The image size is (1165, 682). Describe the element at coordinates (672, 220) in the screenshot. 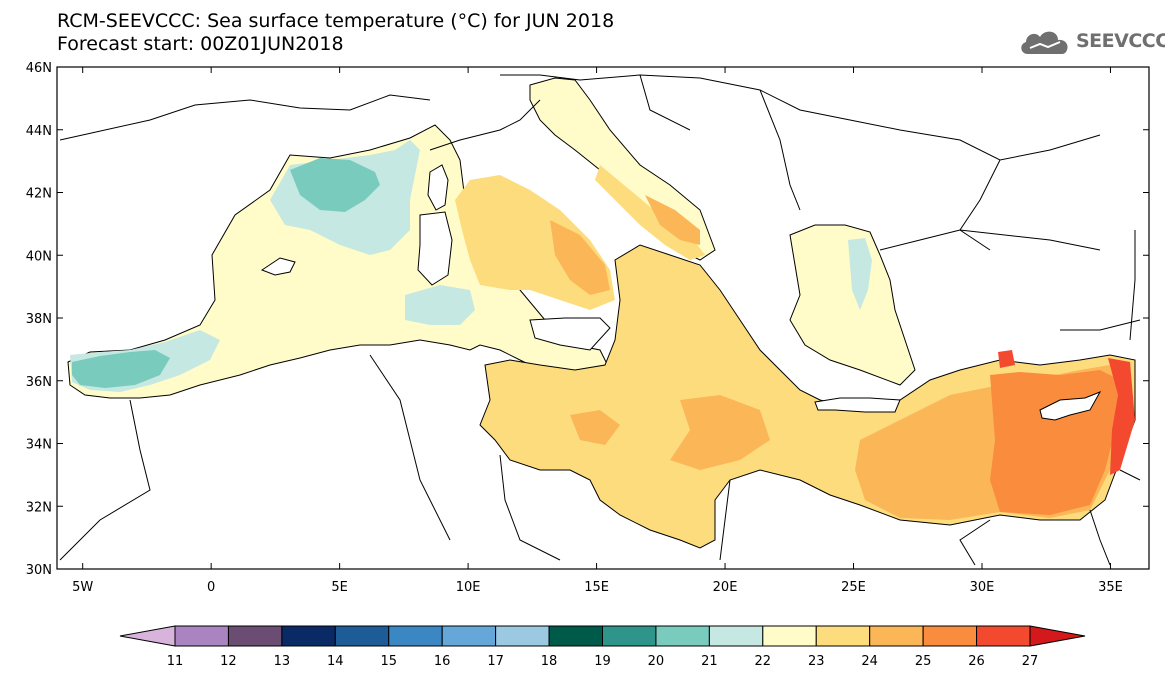

I see `sea-adriatic-warm2` at that location.